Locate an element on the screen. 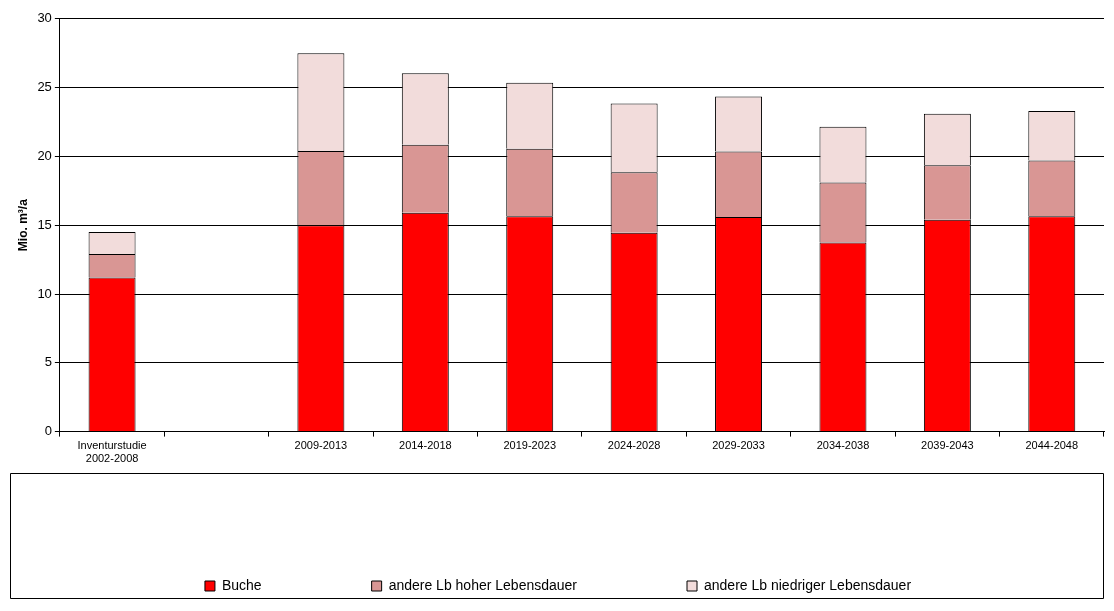  y-tick-label: 25 is located at coordinates (44, 87).